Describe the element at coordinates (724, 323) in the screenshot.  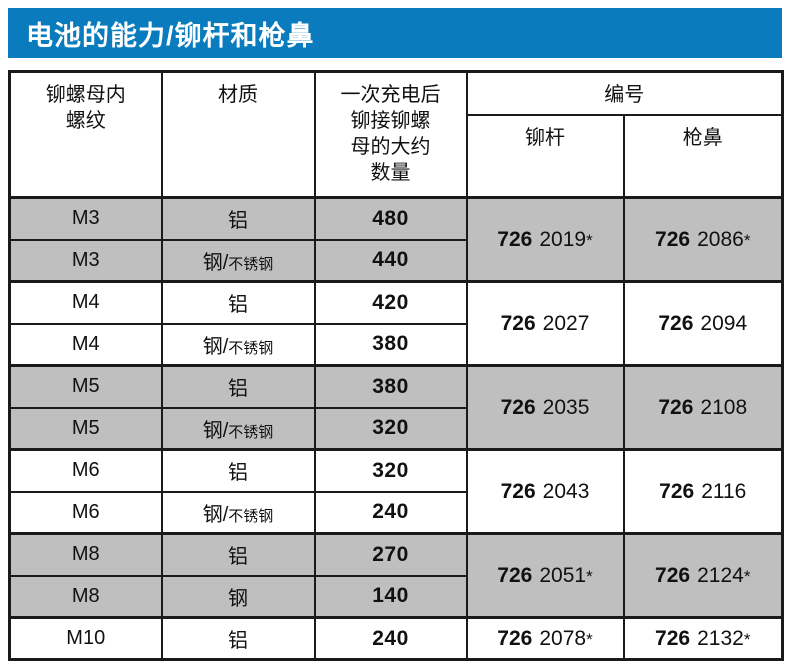
I see `part-code: 2094` at that location.